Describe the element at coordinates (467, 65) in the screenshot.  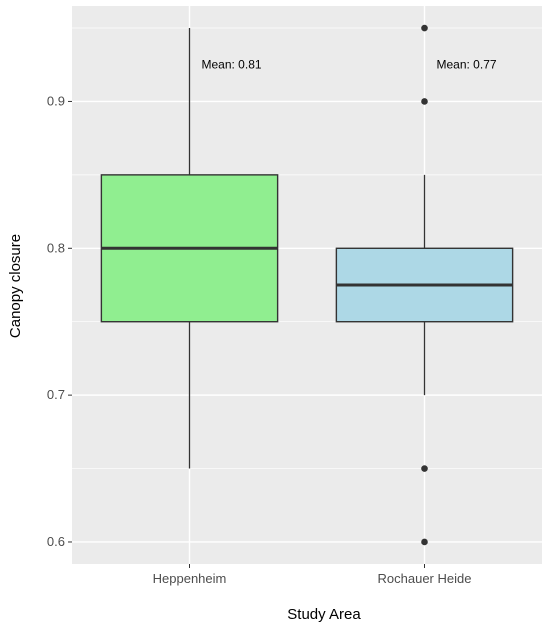
I see `mean-annotation: Mean: 0.77` at that location.